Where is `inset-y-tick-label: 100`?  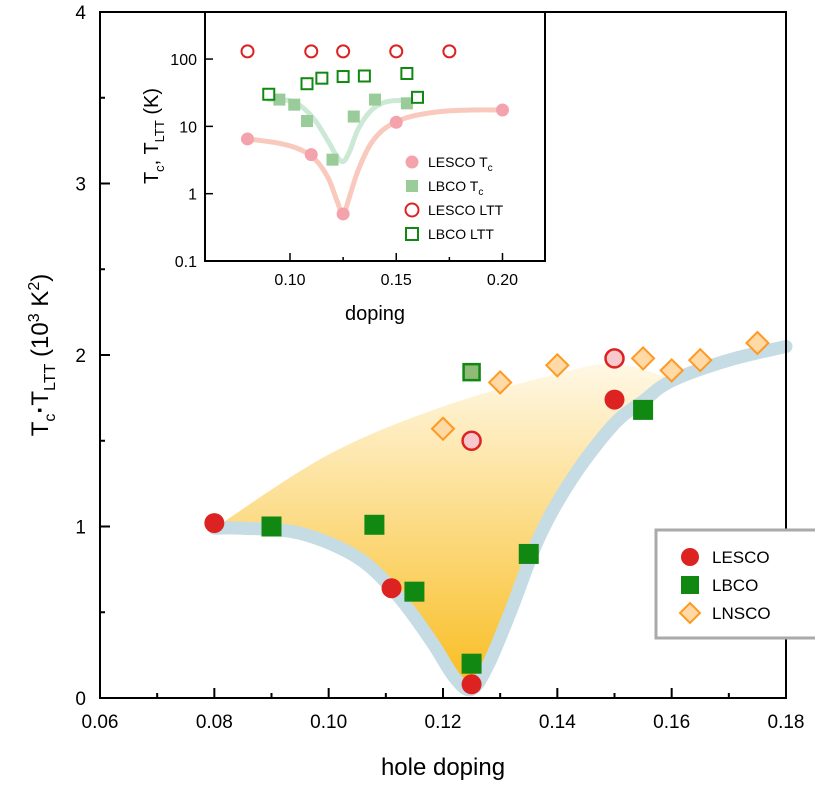 inset-y-tick-label: 100 is located at coordinates (183, 60).